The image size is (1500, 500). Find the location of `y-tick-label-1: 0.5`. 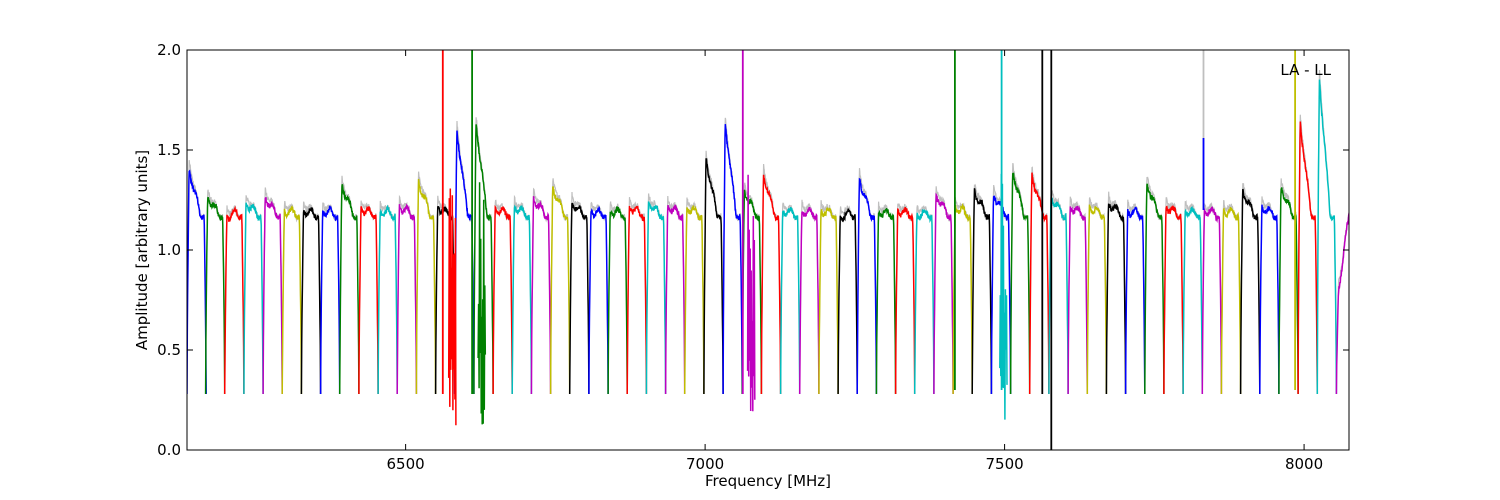

y-tick-label-1: 0.5 is located at coordinates (169, 350).